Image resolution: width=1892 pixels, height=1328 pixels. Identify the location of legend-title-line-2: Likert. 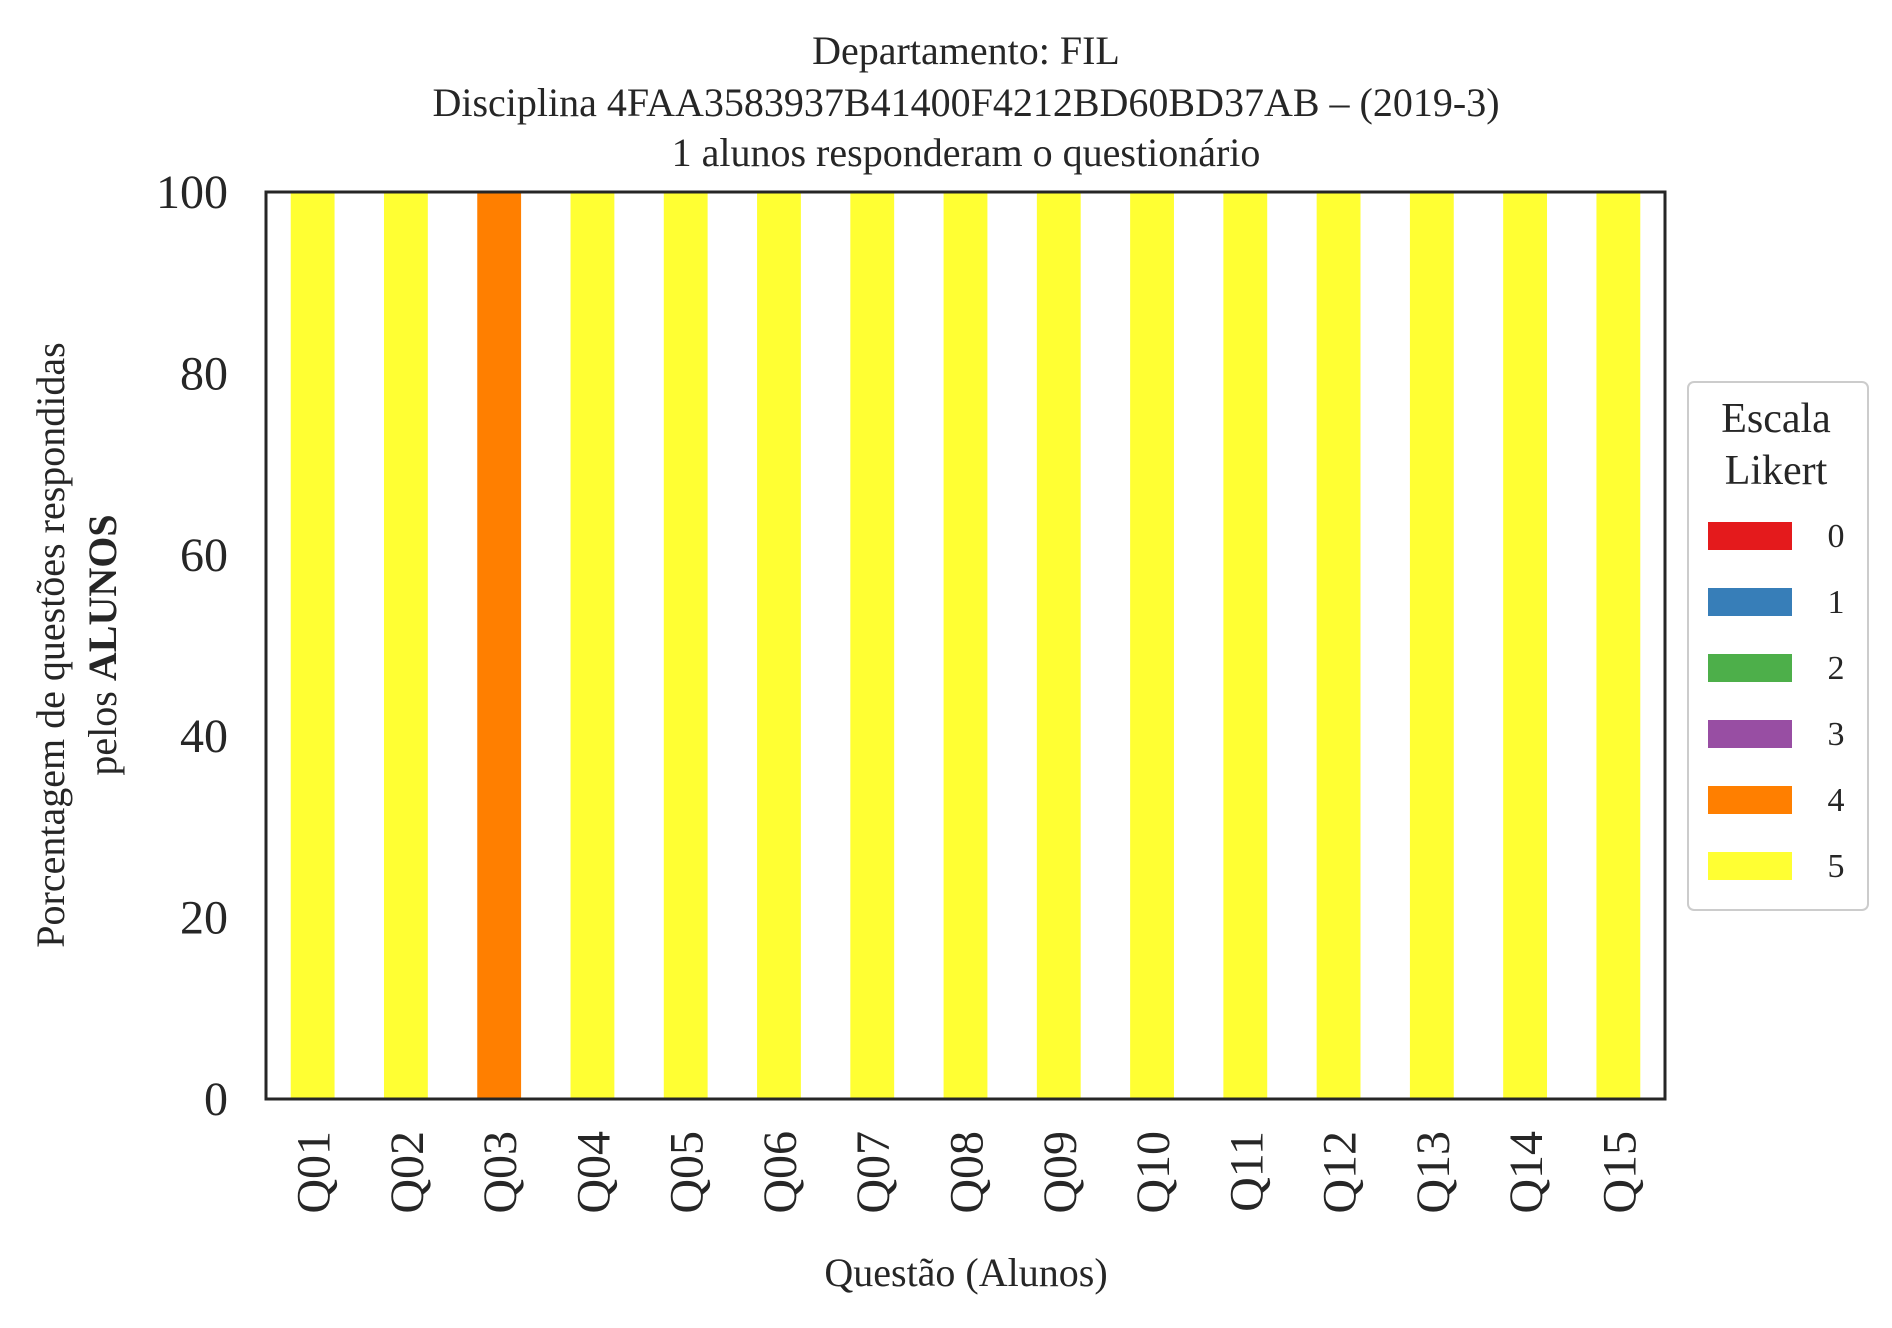
(1776, 471).